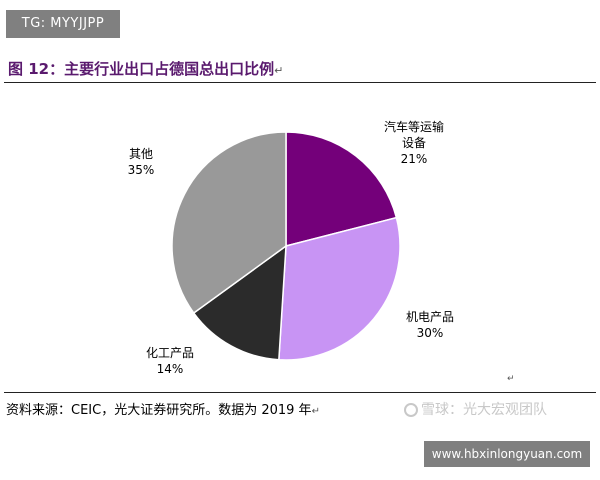 The height and width of the screenshot is (480, 600). What do you see at coordinates (170, 353) in the screenshot?
I see `pie-label-name: 化工产品` at bounding box center [170, 353].